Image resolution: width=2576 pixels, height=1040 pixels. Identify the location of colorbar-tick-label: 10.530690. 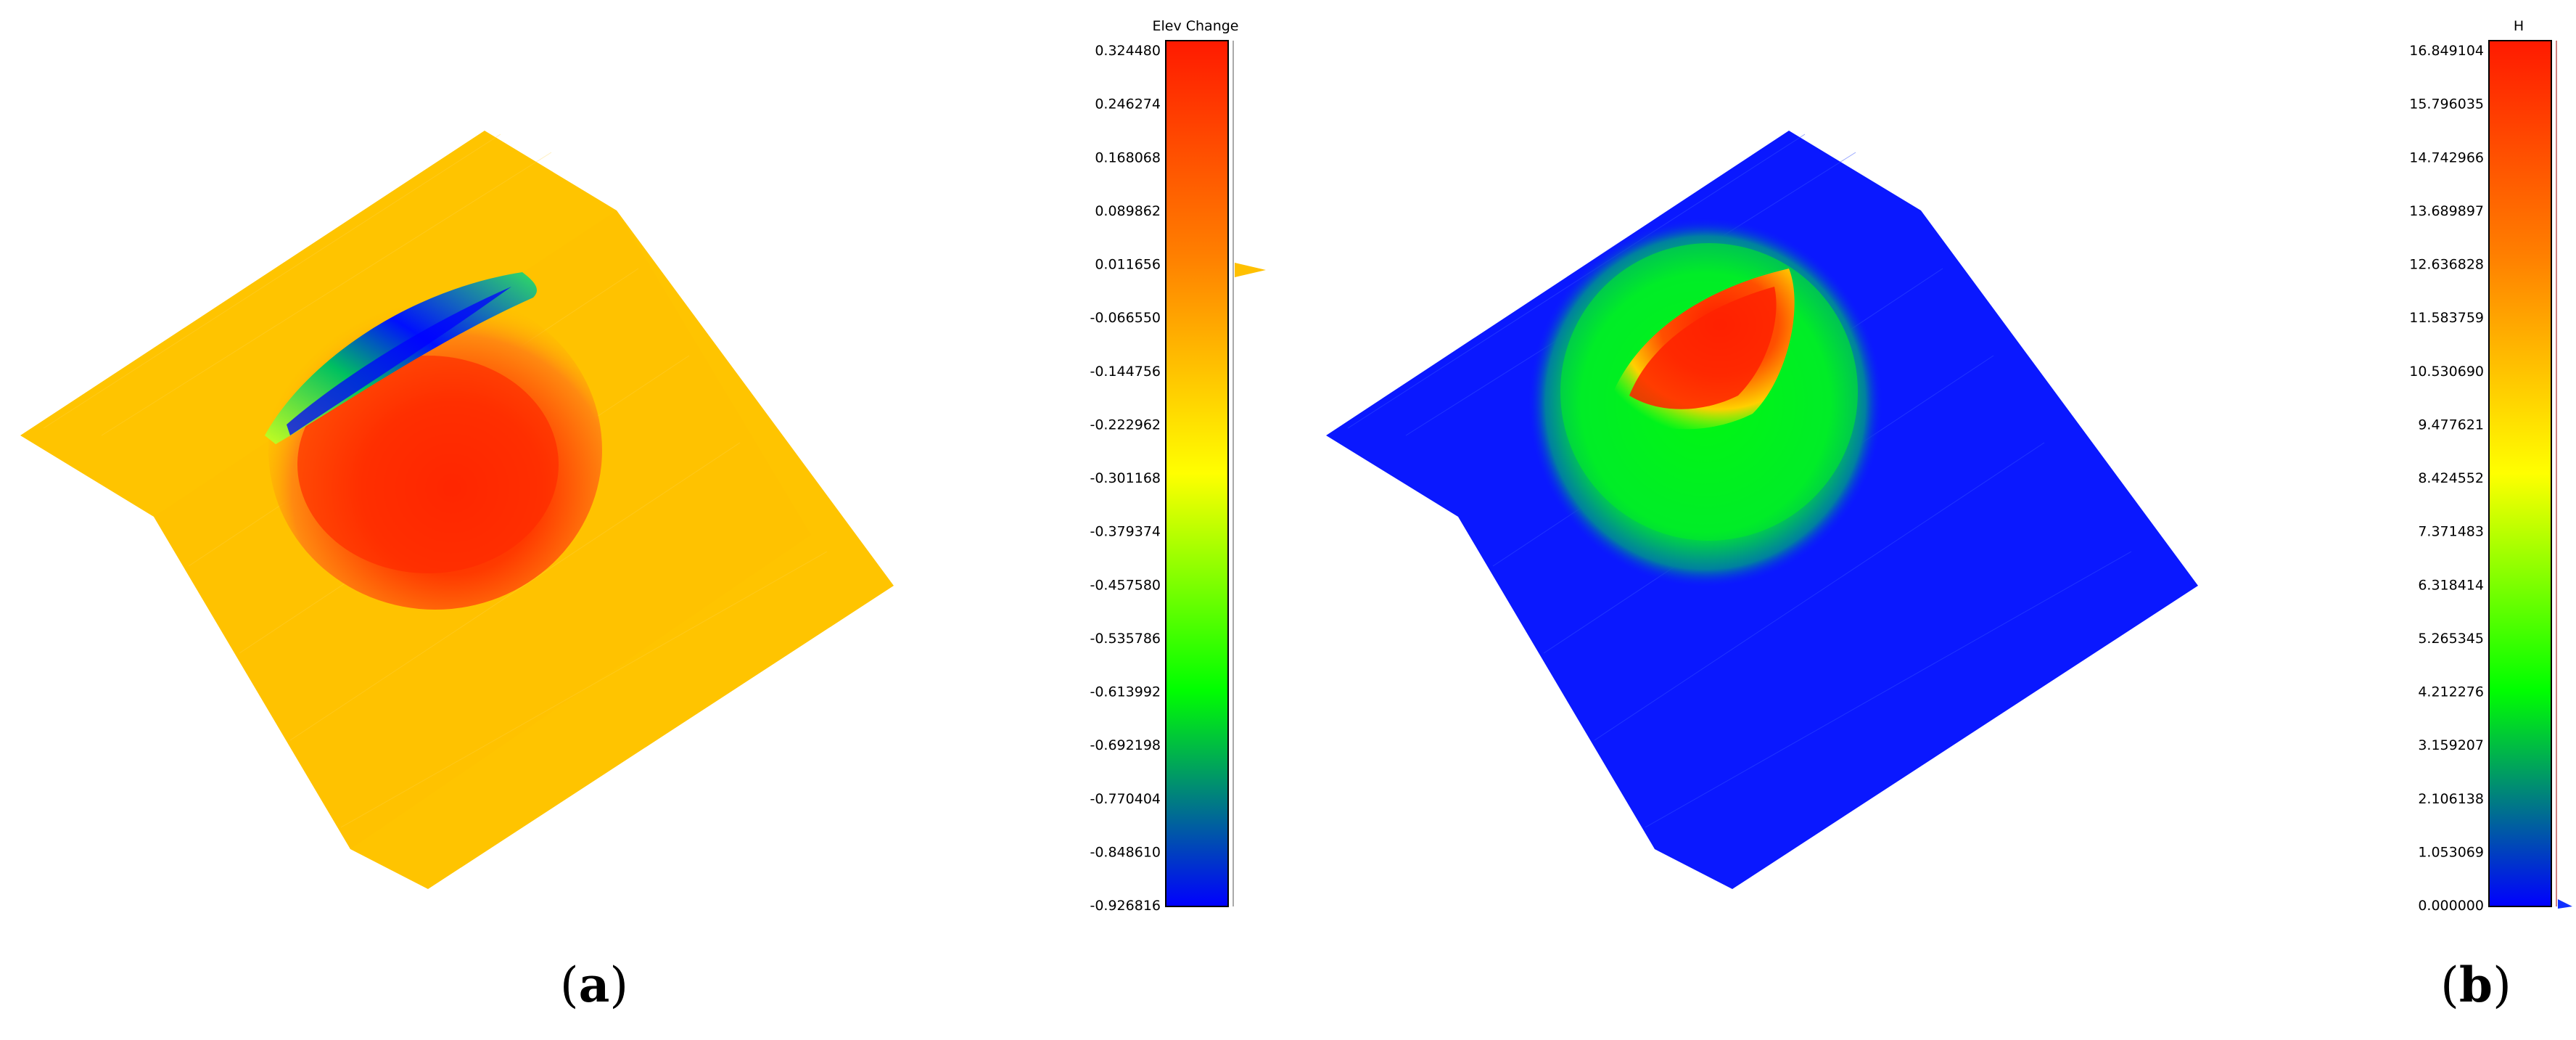
(2446, 372).